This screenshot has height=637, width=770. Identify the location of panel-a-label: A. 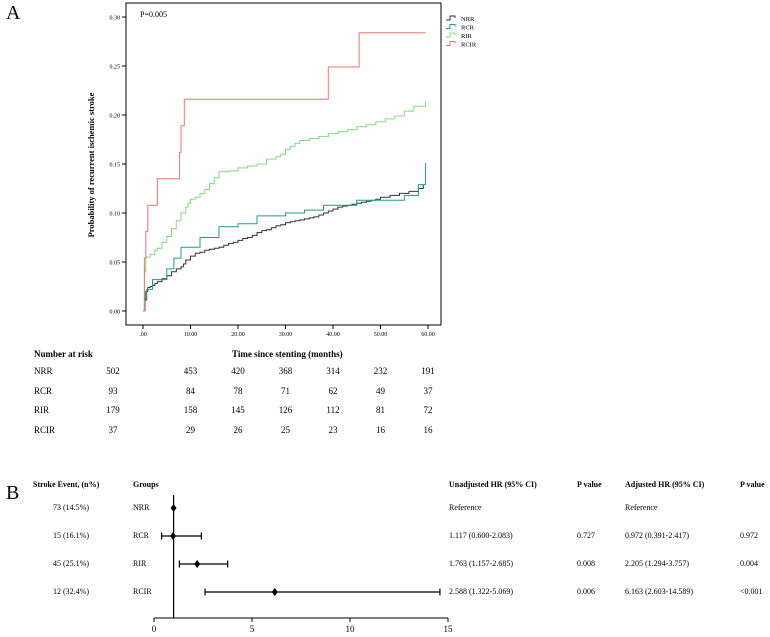
(13, 13).